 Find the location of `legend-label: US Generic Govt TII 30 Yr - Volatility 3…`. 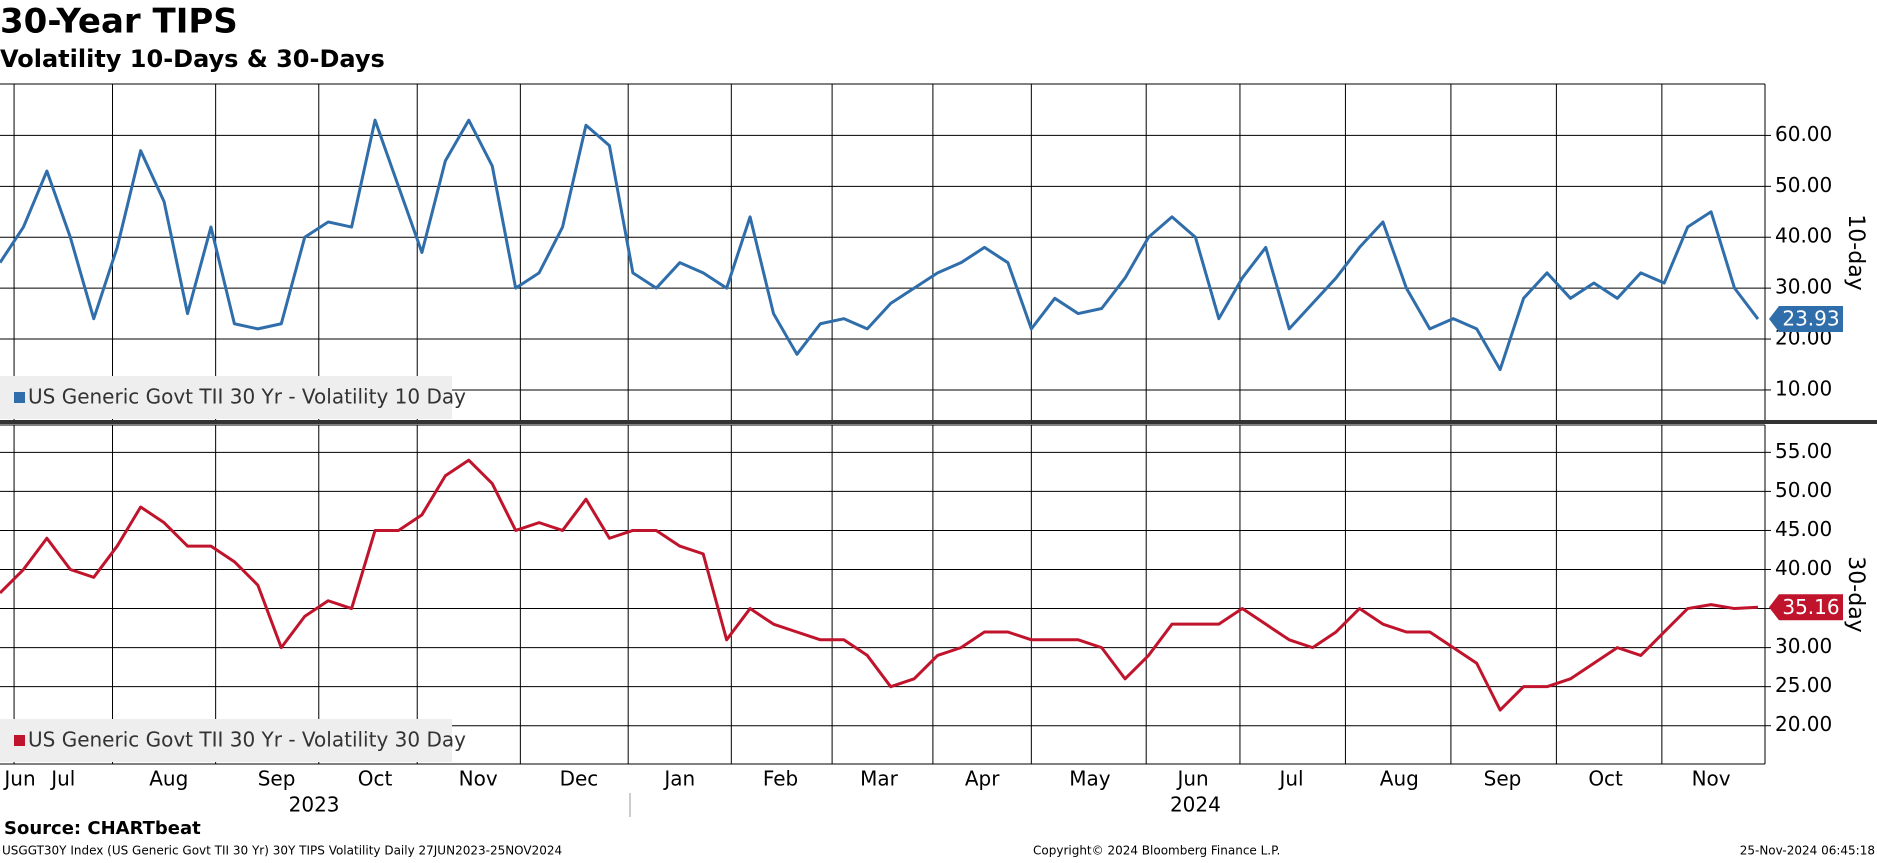

legend-label: US Generic Govt TII 30 Yr - Volatility 3… is located at coordinates (247, 740).